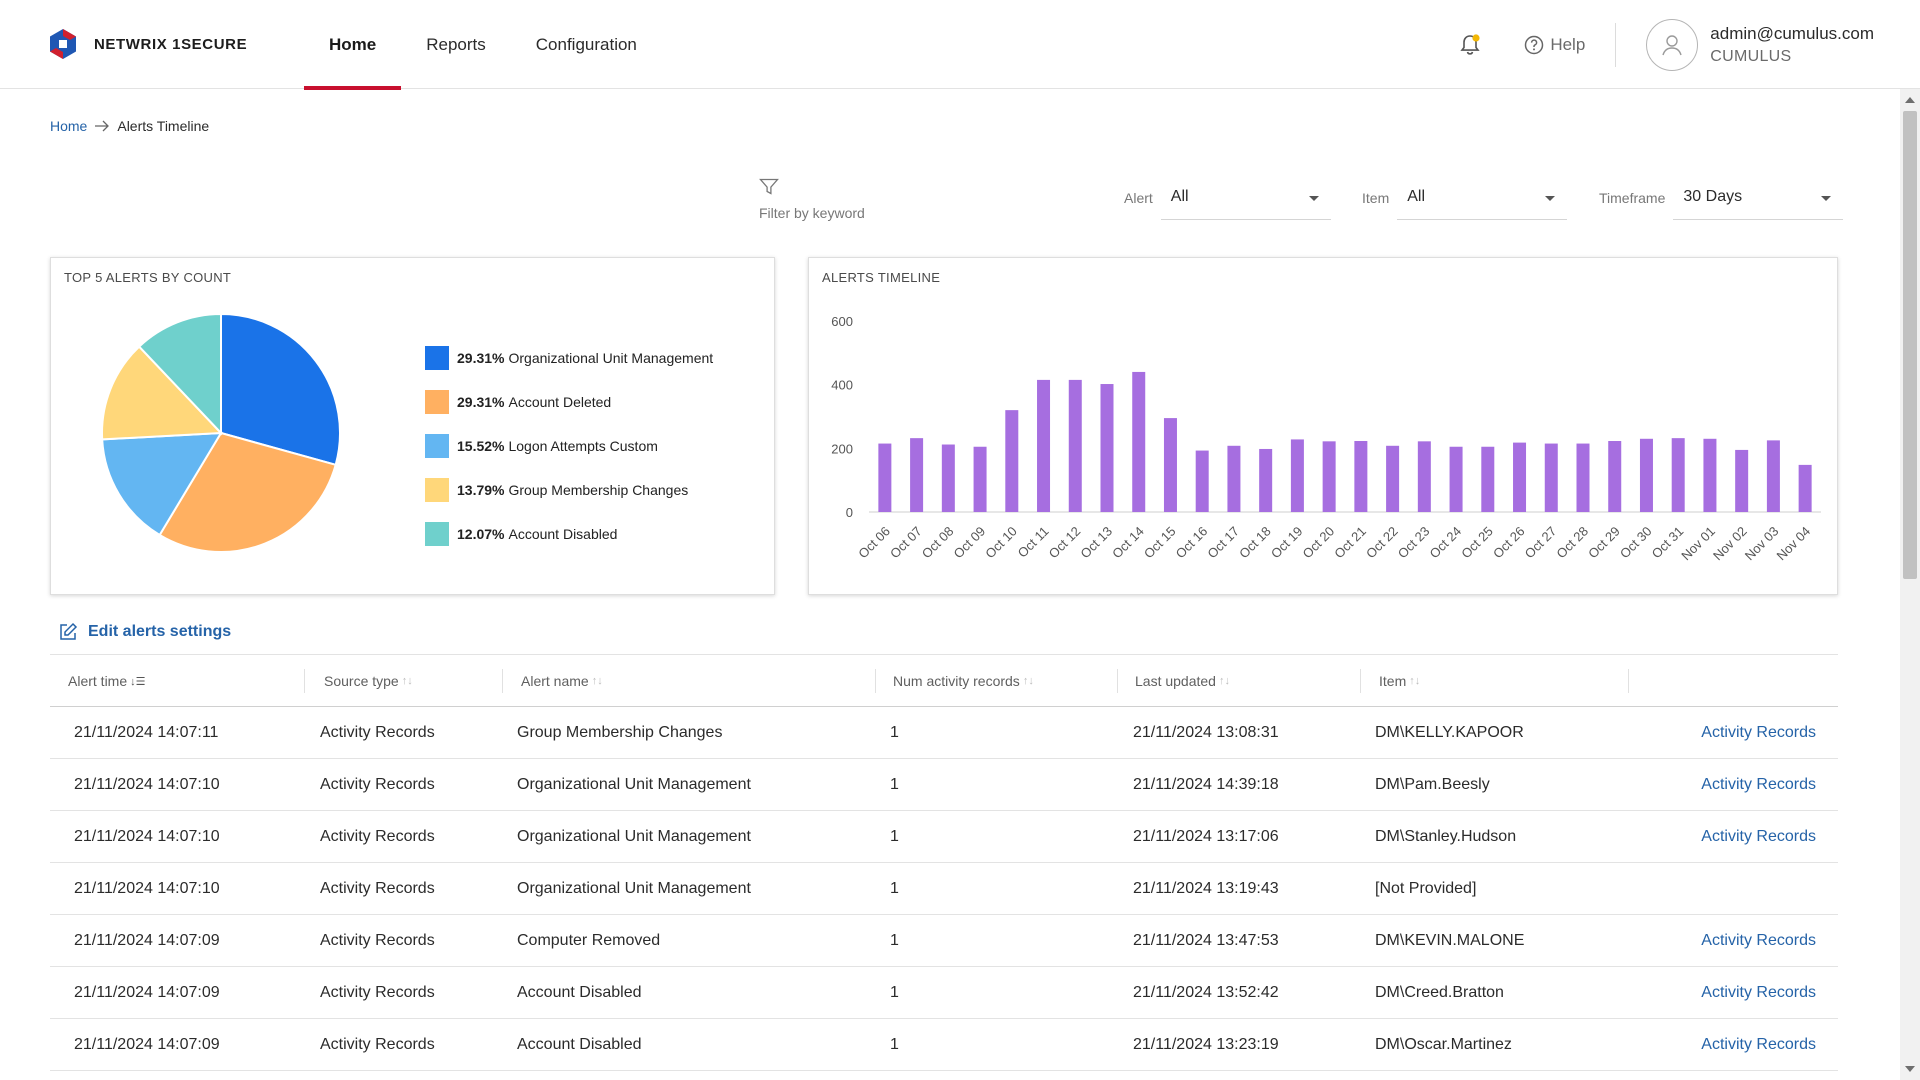 This screenshot has width=1920, height=1080. What do you see at coordinates (98, 681) in the screenshot?
I see `column-label: Alert time` at bounding box center [98, 681].